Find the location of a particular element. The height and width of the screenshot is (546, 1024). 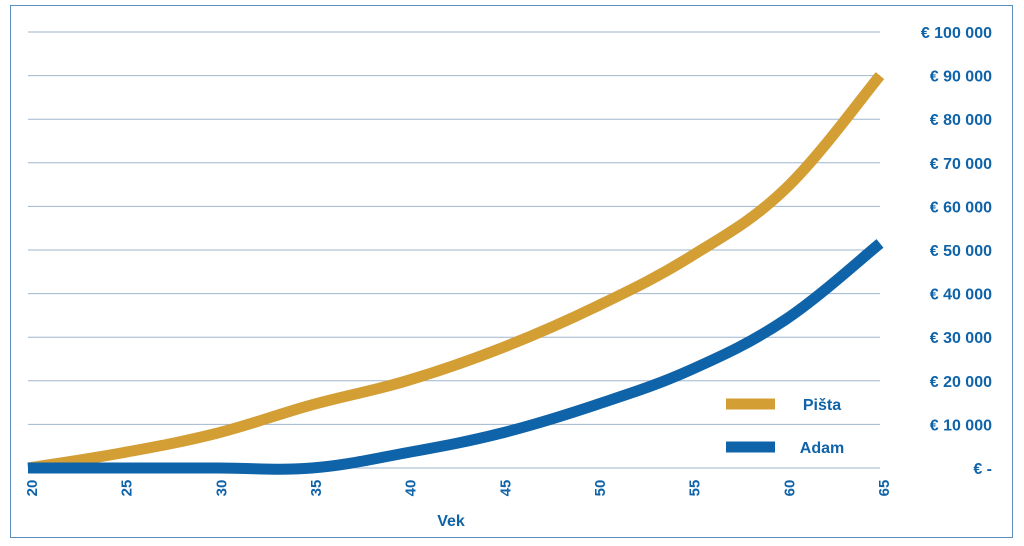

y-tick-label: € 90 000 is located at coordinates (961, 77).